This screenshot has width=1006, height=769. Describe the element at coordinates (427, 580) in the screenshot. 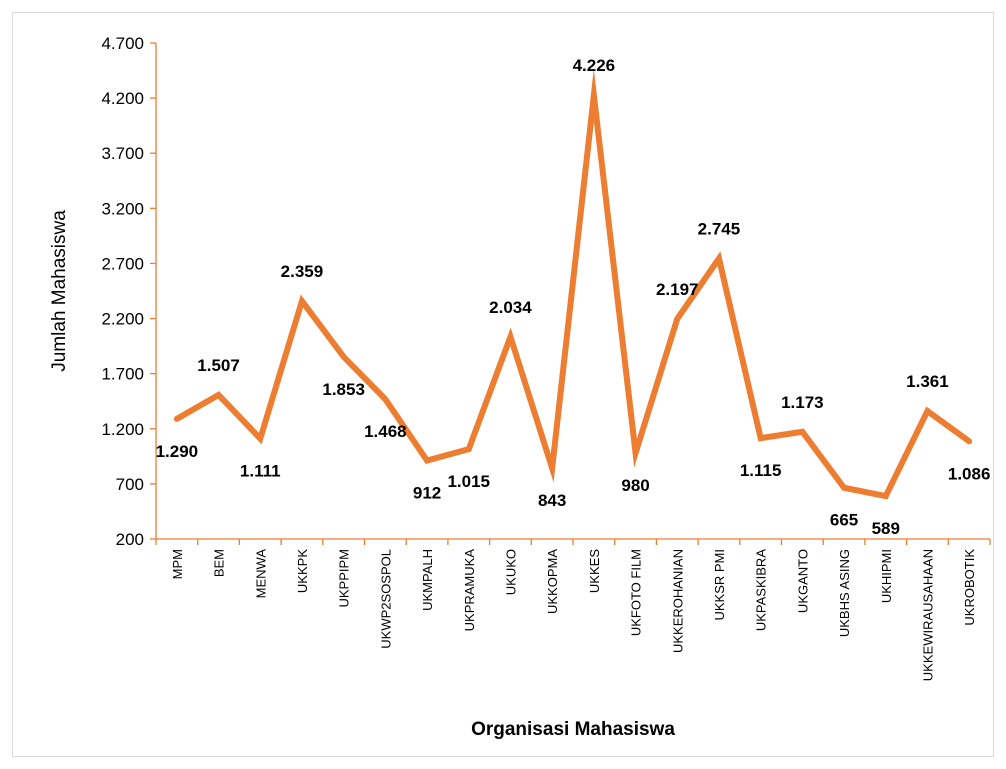

I see `x-tick-label: UKMPALH` at that location.